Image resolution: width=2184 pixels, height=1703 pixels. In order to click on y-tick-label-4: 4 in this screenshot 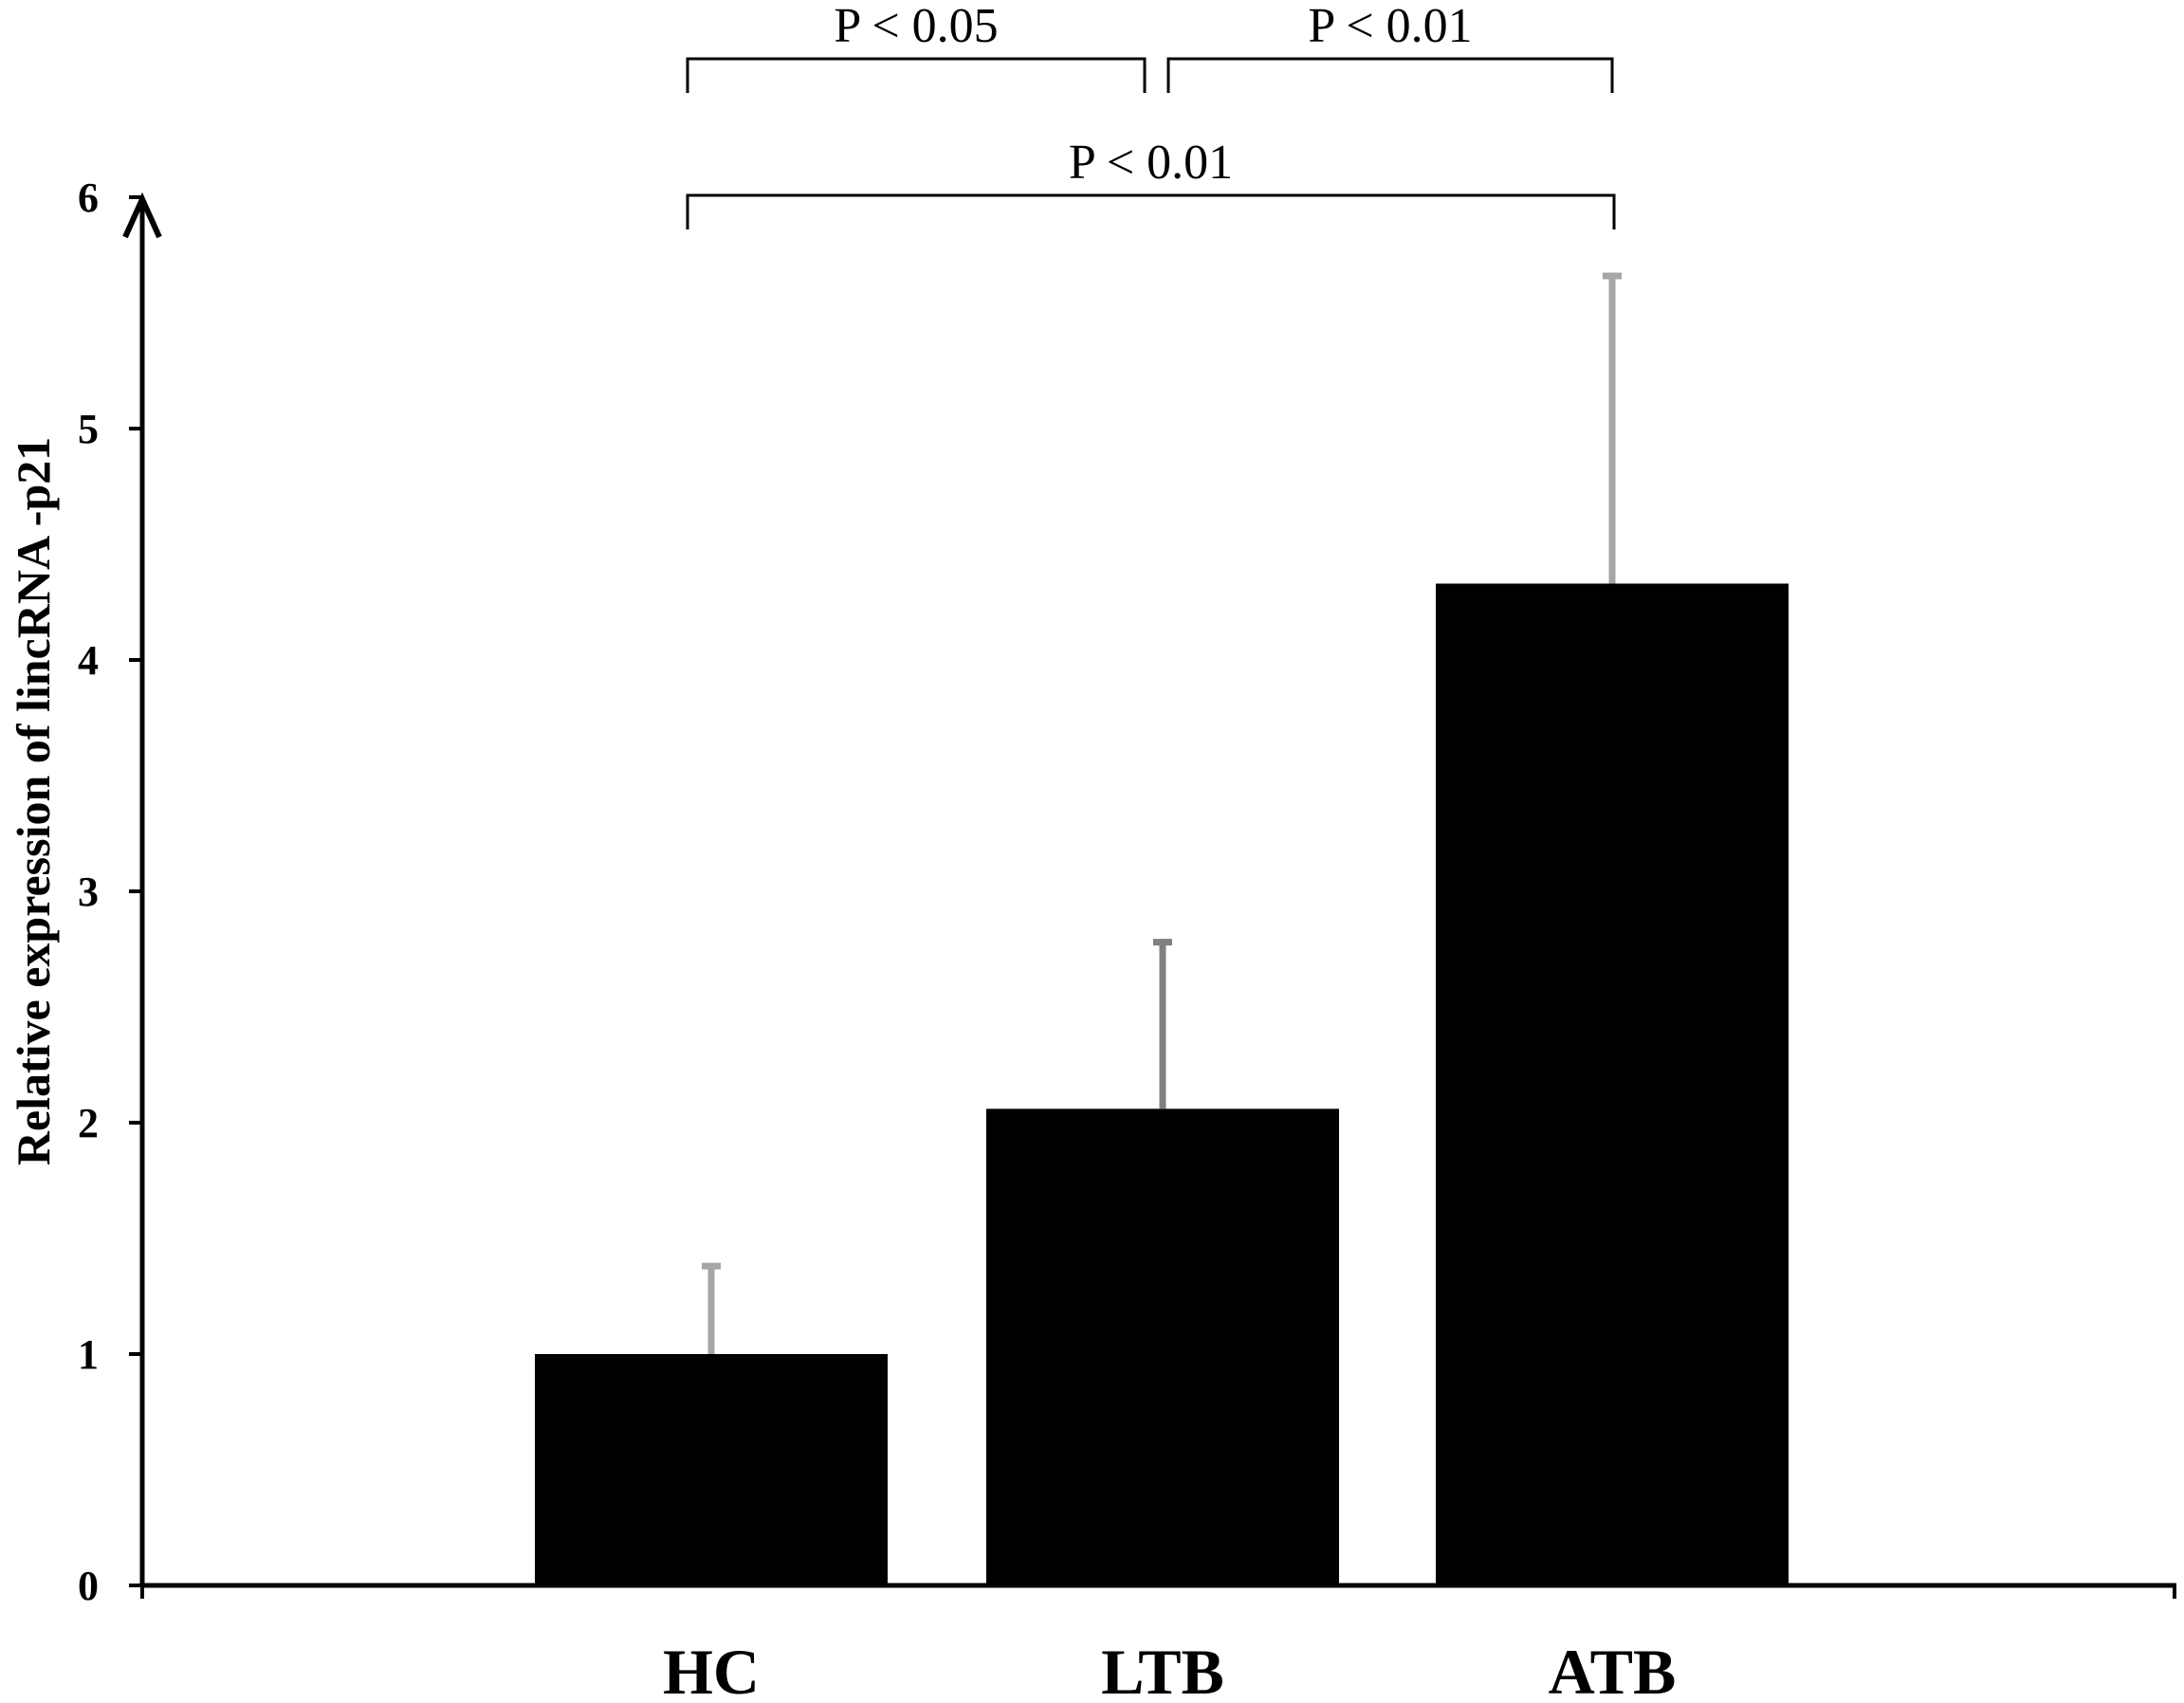, I will do `click(88, 660)`.